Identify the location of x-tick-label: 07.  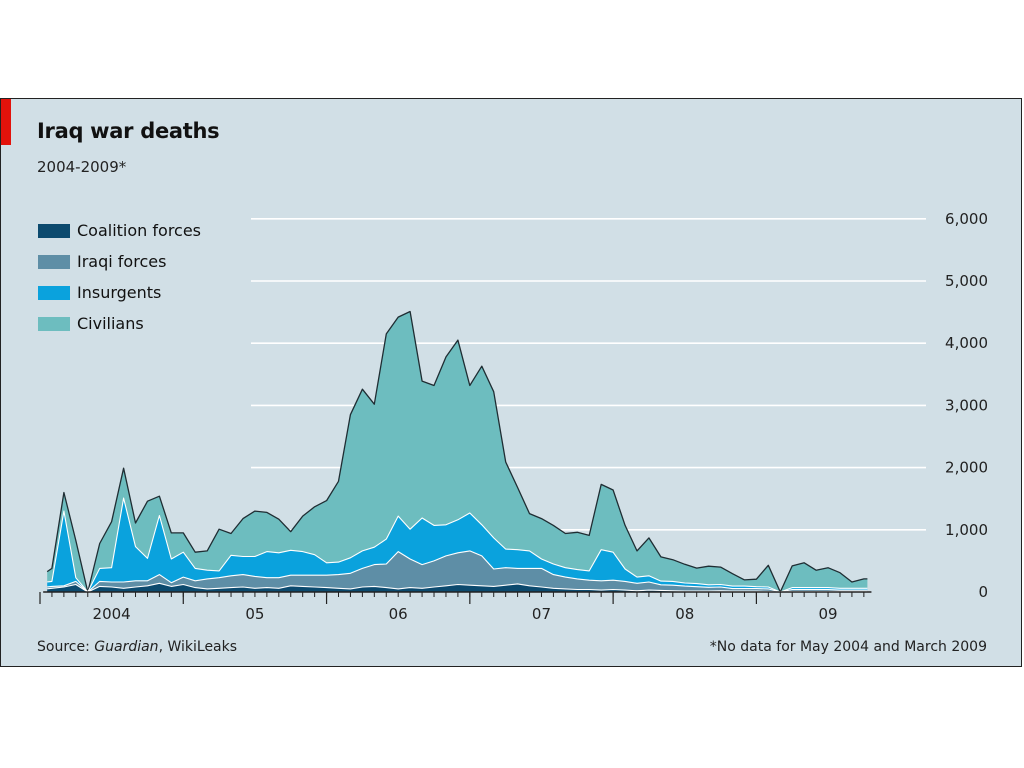
(541, 614).